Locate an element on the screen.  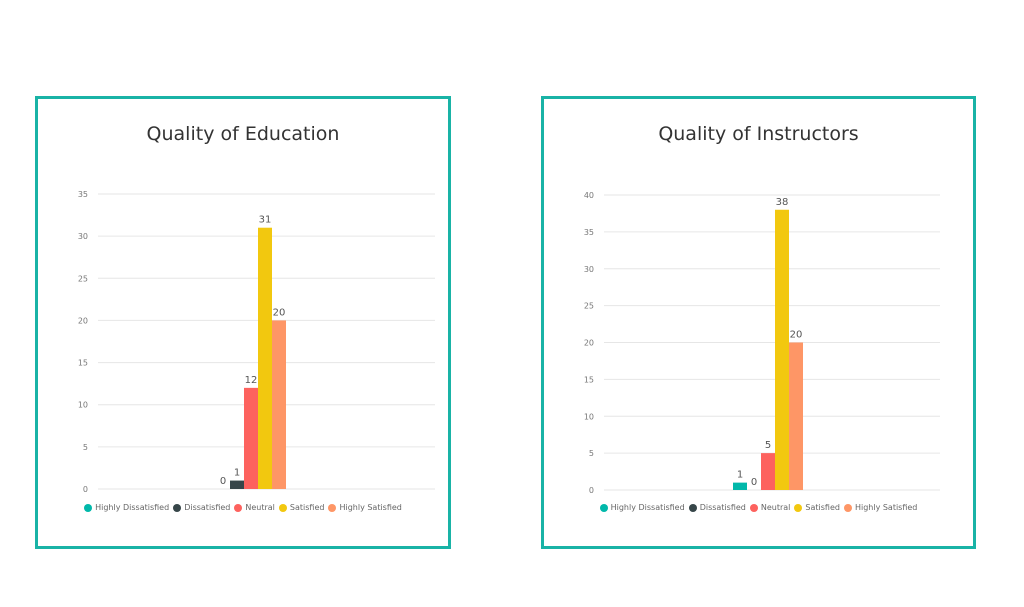
data-label: 5 is located at coordinates (768, 445).